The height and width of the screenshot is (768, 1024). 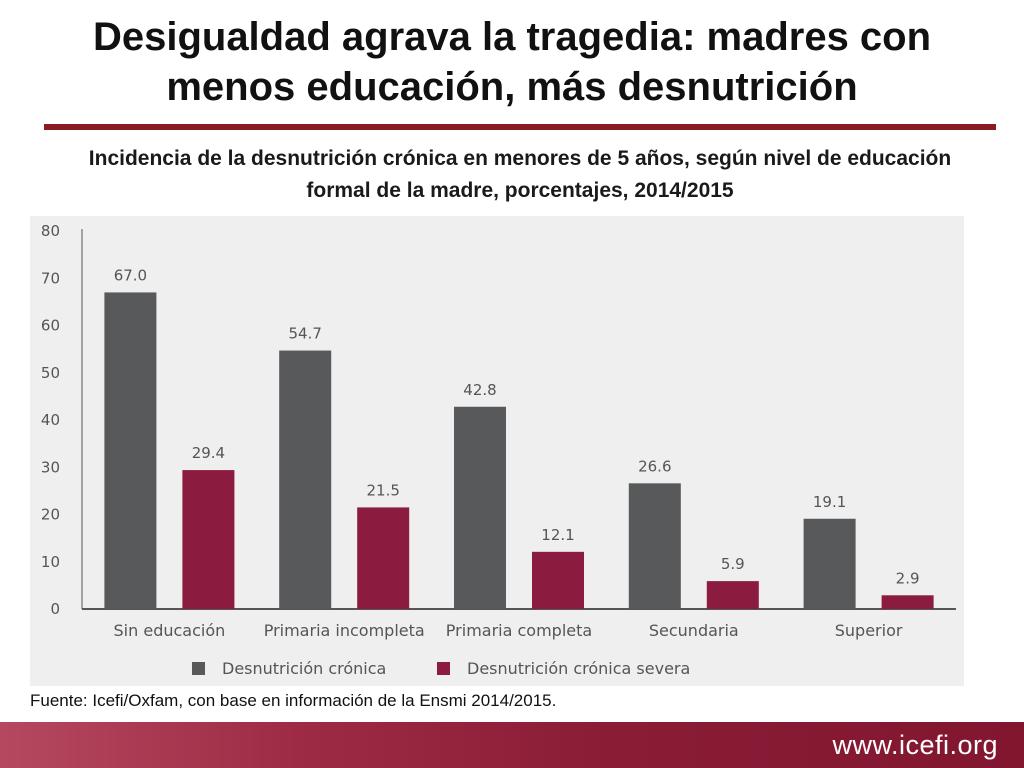 What do you see at coordinates (170, 630) in the screenshot?
I see `x-tick-label: Sin educación` at bounding box center [170, 630].